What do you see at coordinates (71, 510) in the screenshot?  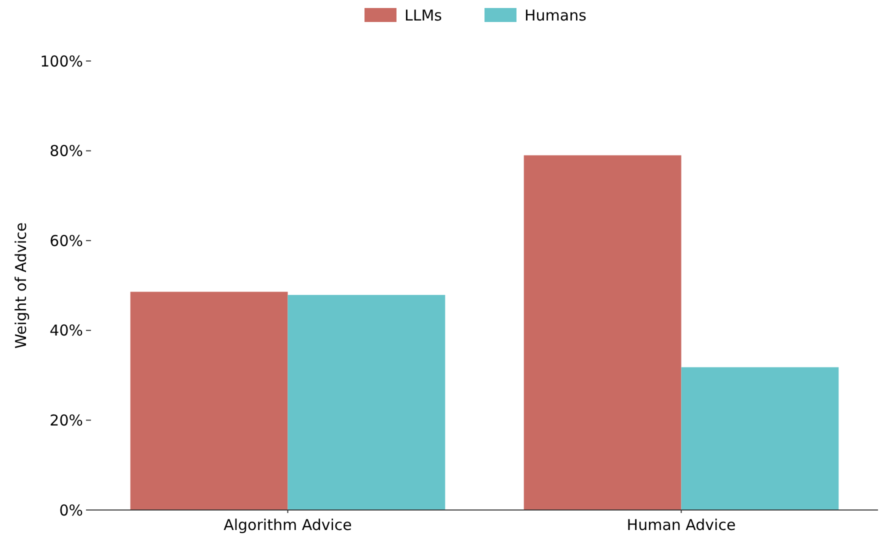 I see `y-tick-label: 0%` at bounding box center [71, 510].